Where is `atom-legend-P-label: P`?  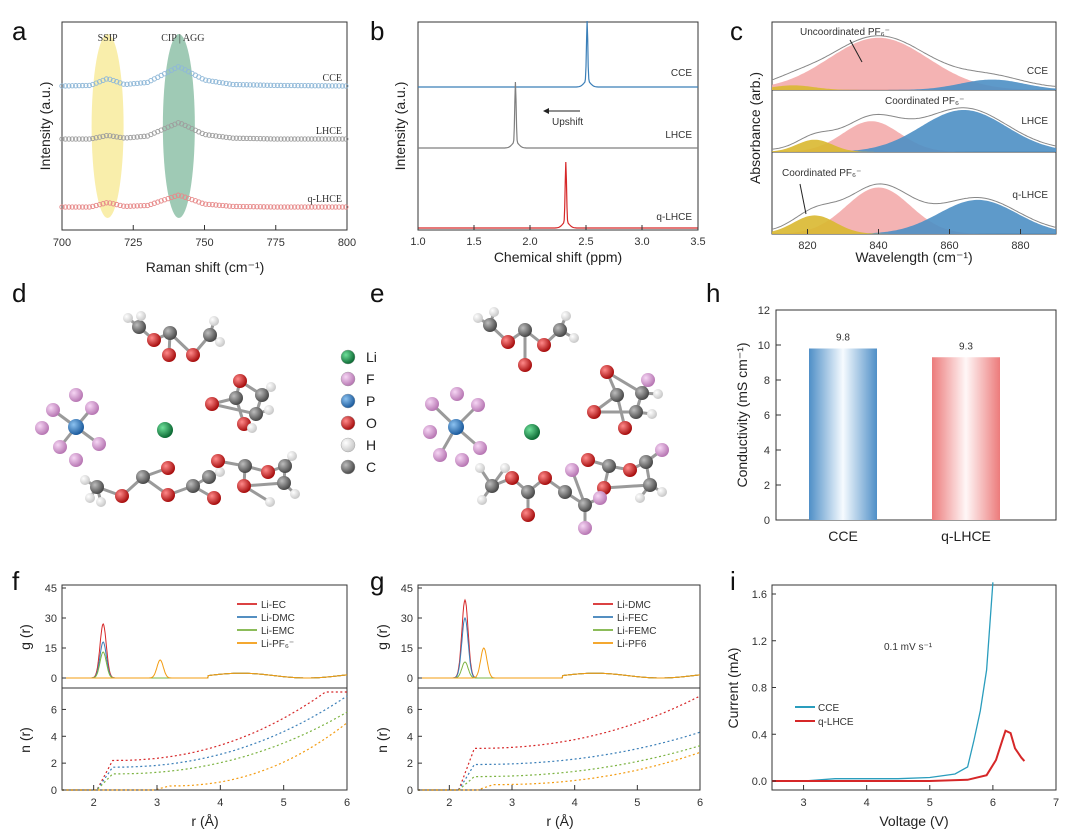
atom-legend-P-label: P is located at coordinates (370, 401).